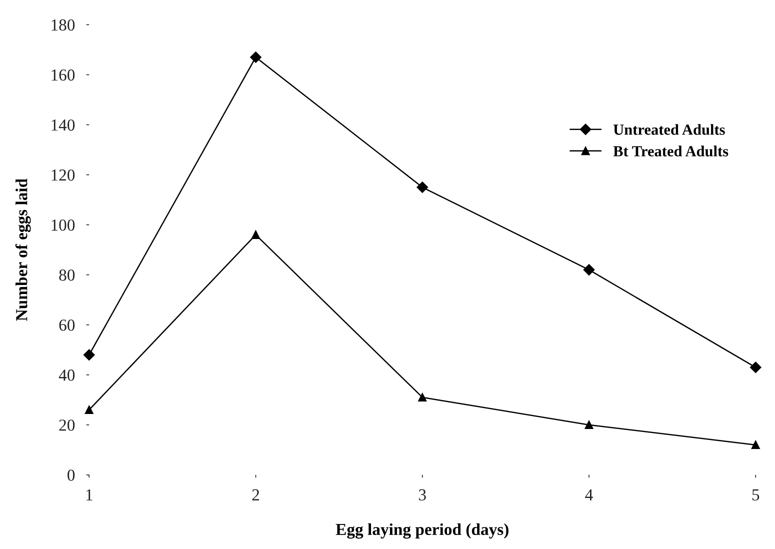 This screenshot has width=775, height=549. Describe the element at coordinates (67, 425) in the screenshot. I see `y-tick-label: 20` at that location.